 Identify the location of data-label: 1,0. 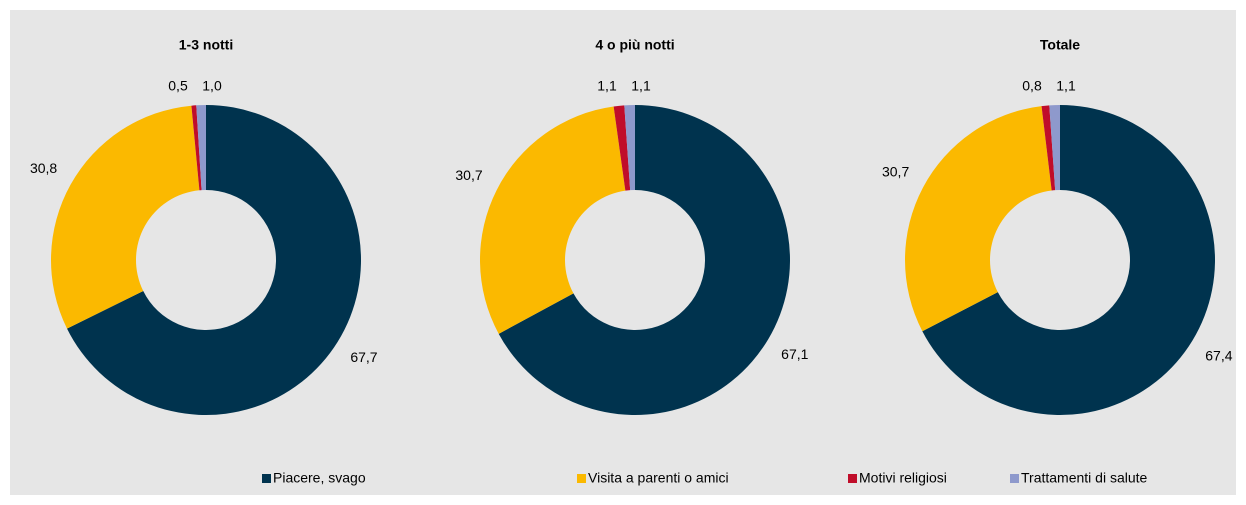
(212, 86).